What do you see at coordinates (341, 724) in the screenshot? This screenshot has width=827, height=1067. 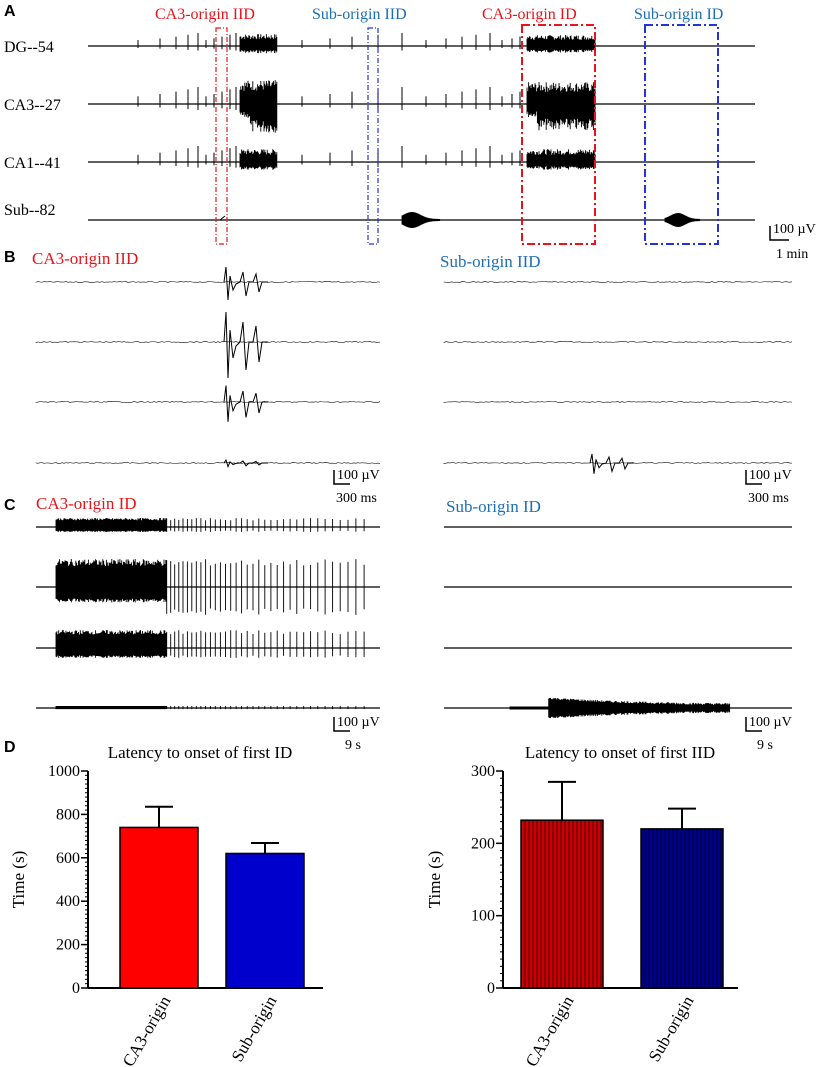 I see `scale-bar-c-left` at bounding box center [341, 724].